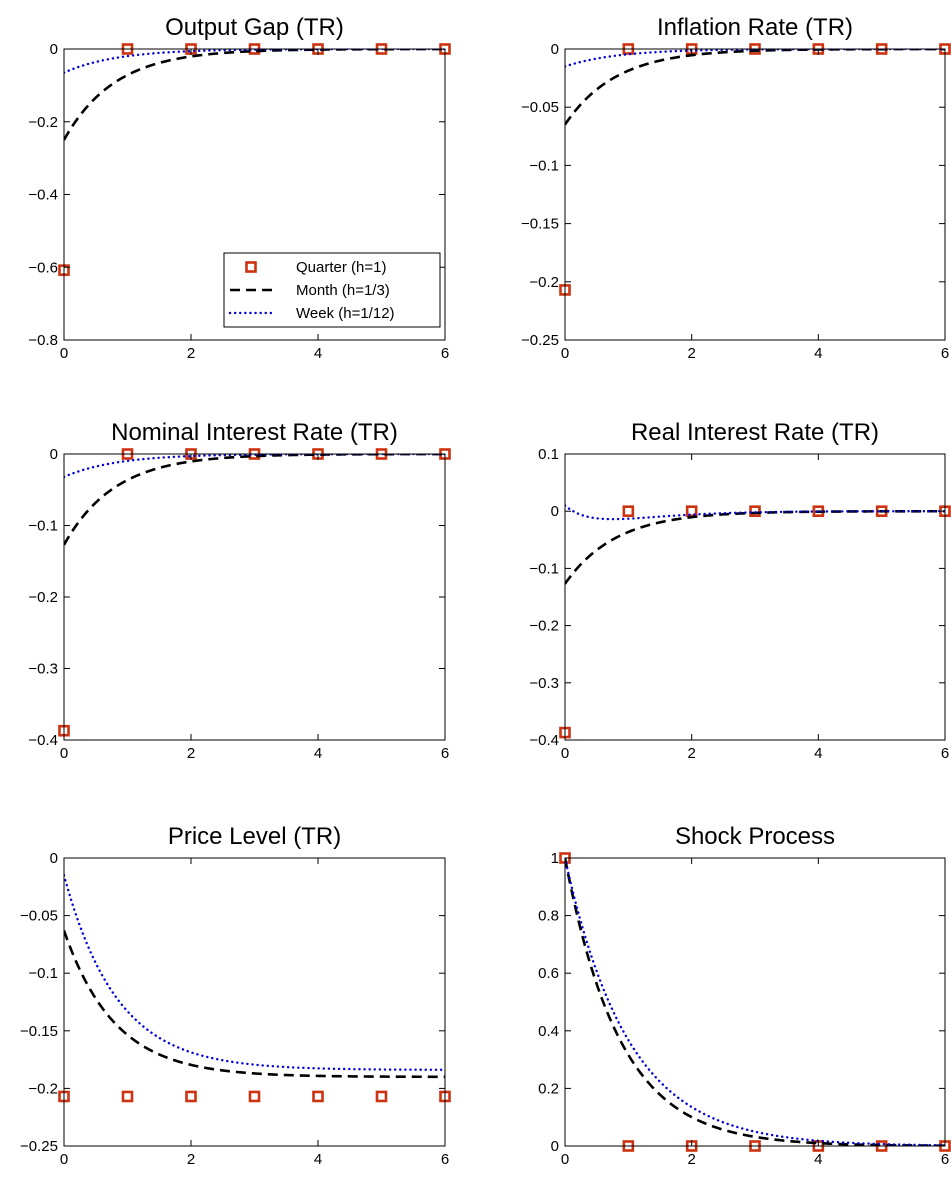  Describe the element at coordinates (239, 188) in the screenshot. I see `chart-panel-1: Output Gap (TR) 0 2 4 6 0 −0.2 −0.4 −0.6 −0.8` at that location.